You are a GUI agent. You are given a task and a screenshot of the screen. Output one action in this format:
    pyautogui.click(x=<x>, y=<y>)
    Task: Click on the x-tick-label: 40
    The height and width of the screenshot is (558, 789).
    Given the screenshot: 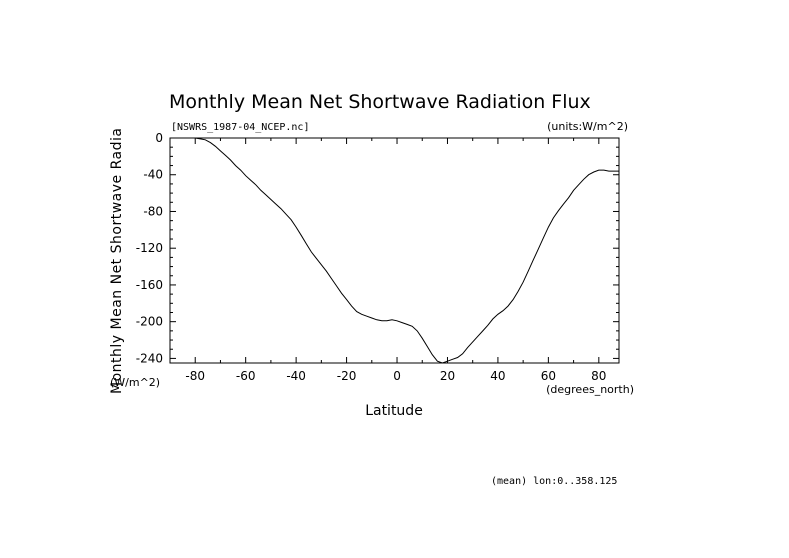 What is the action you would take?
    pyautogui.click(x=497, y=376)
    